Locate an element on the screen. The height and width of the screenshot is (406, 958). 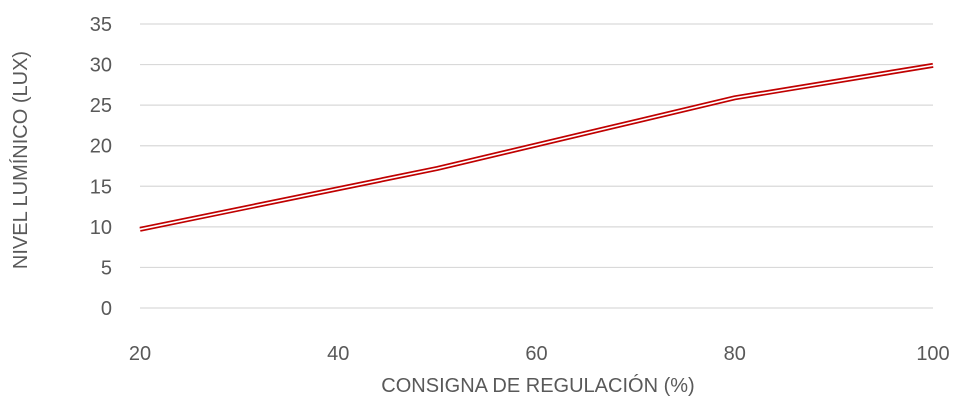
y-tick-label: 20 is located at coordinates (101, 147).